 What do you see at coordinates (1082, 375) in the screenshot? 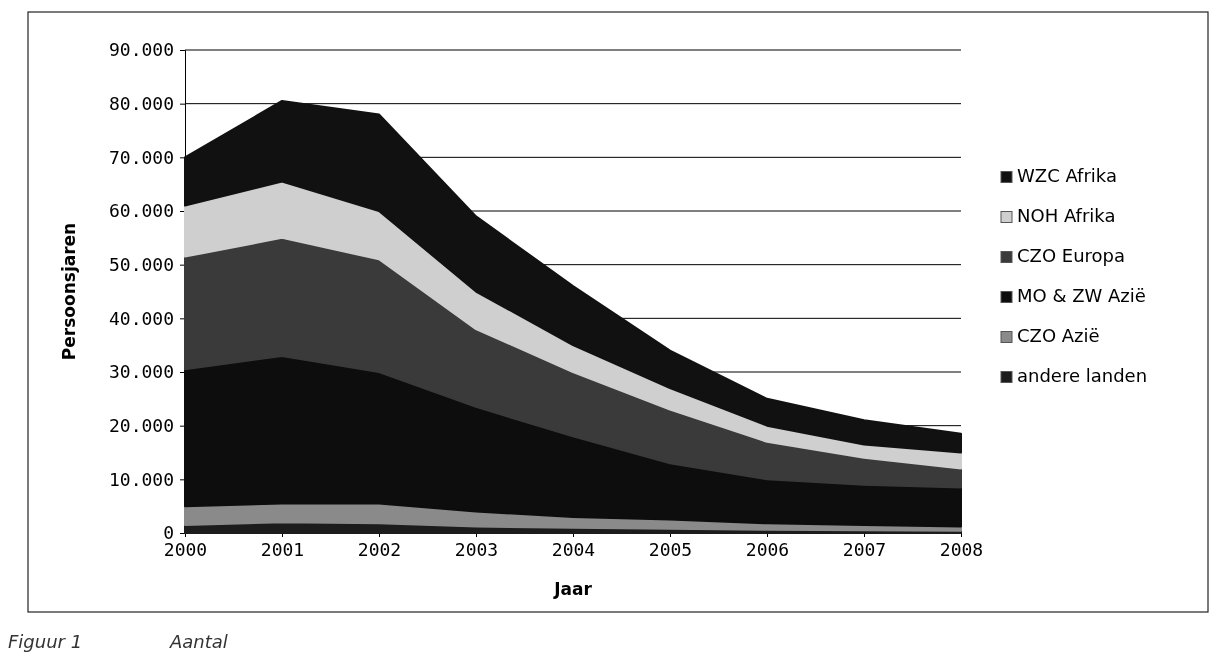
I see `legend-label: andere landen` at bounding box center [1082, 375].